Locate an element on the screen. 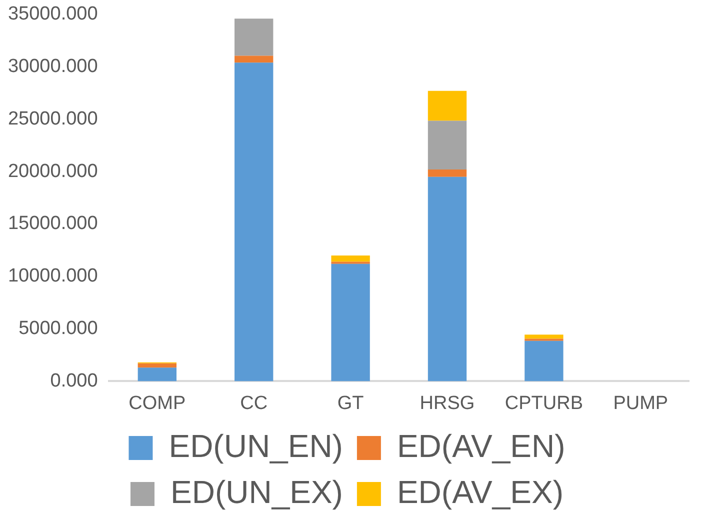  y-tick-label: 0.000 is located at coordinates (74, 381).